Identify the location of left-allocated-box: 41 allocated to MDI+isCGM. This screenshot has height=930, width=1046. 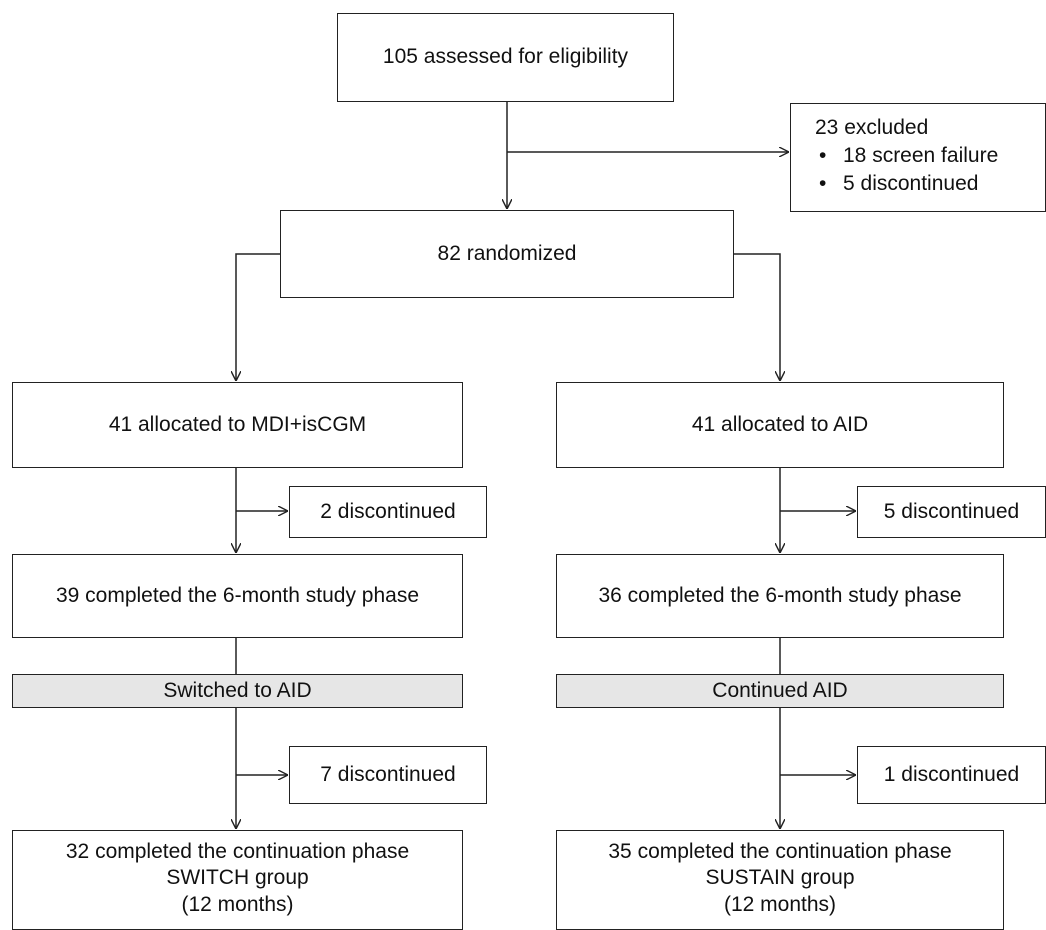
(237, 425).